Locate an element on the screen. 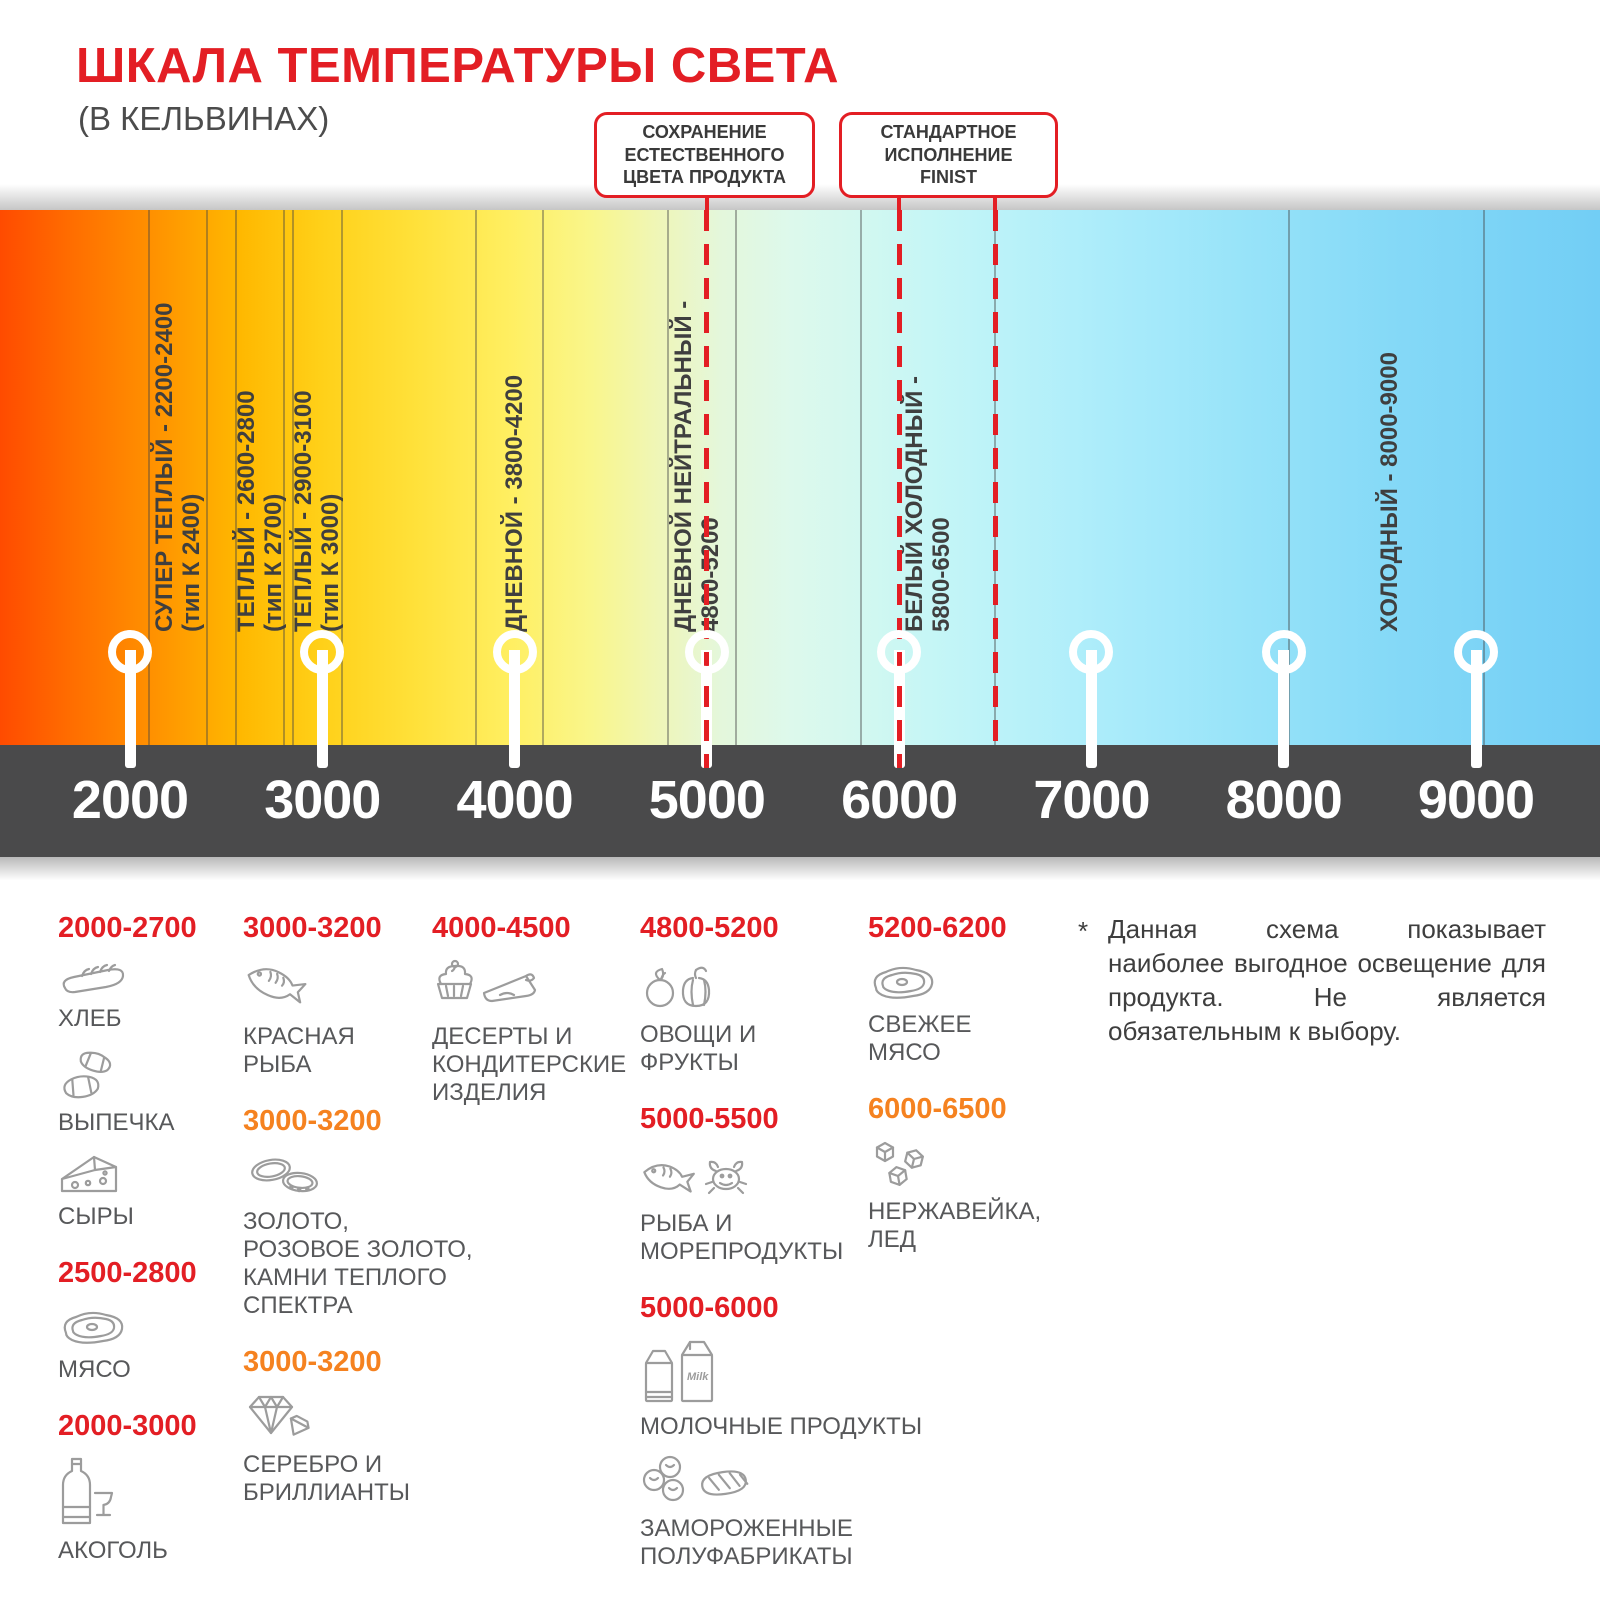 This screenshot has width=1600, height=1600. band-label-line: 5800-6500 is located at coordinates (941, 574).